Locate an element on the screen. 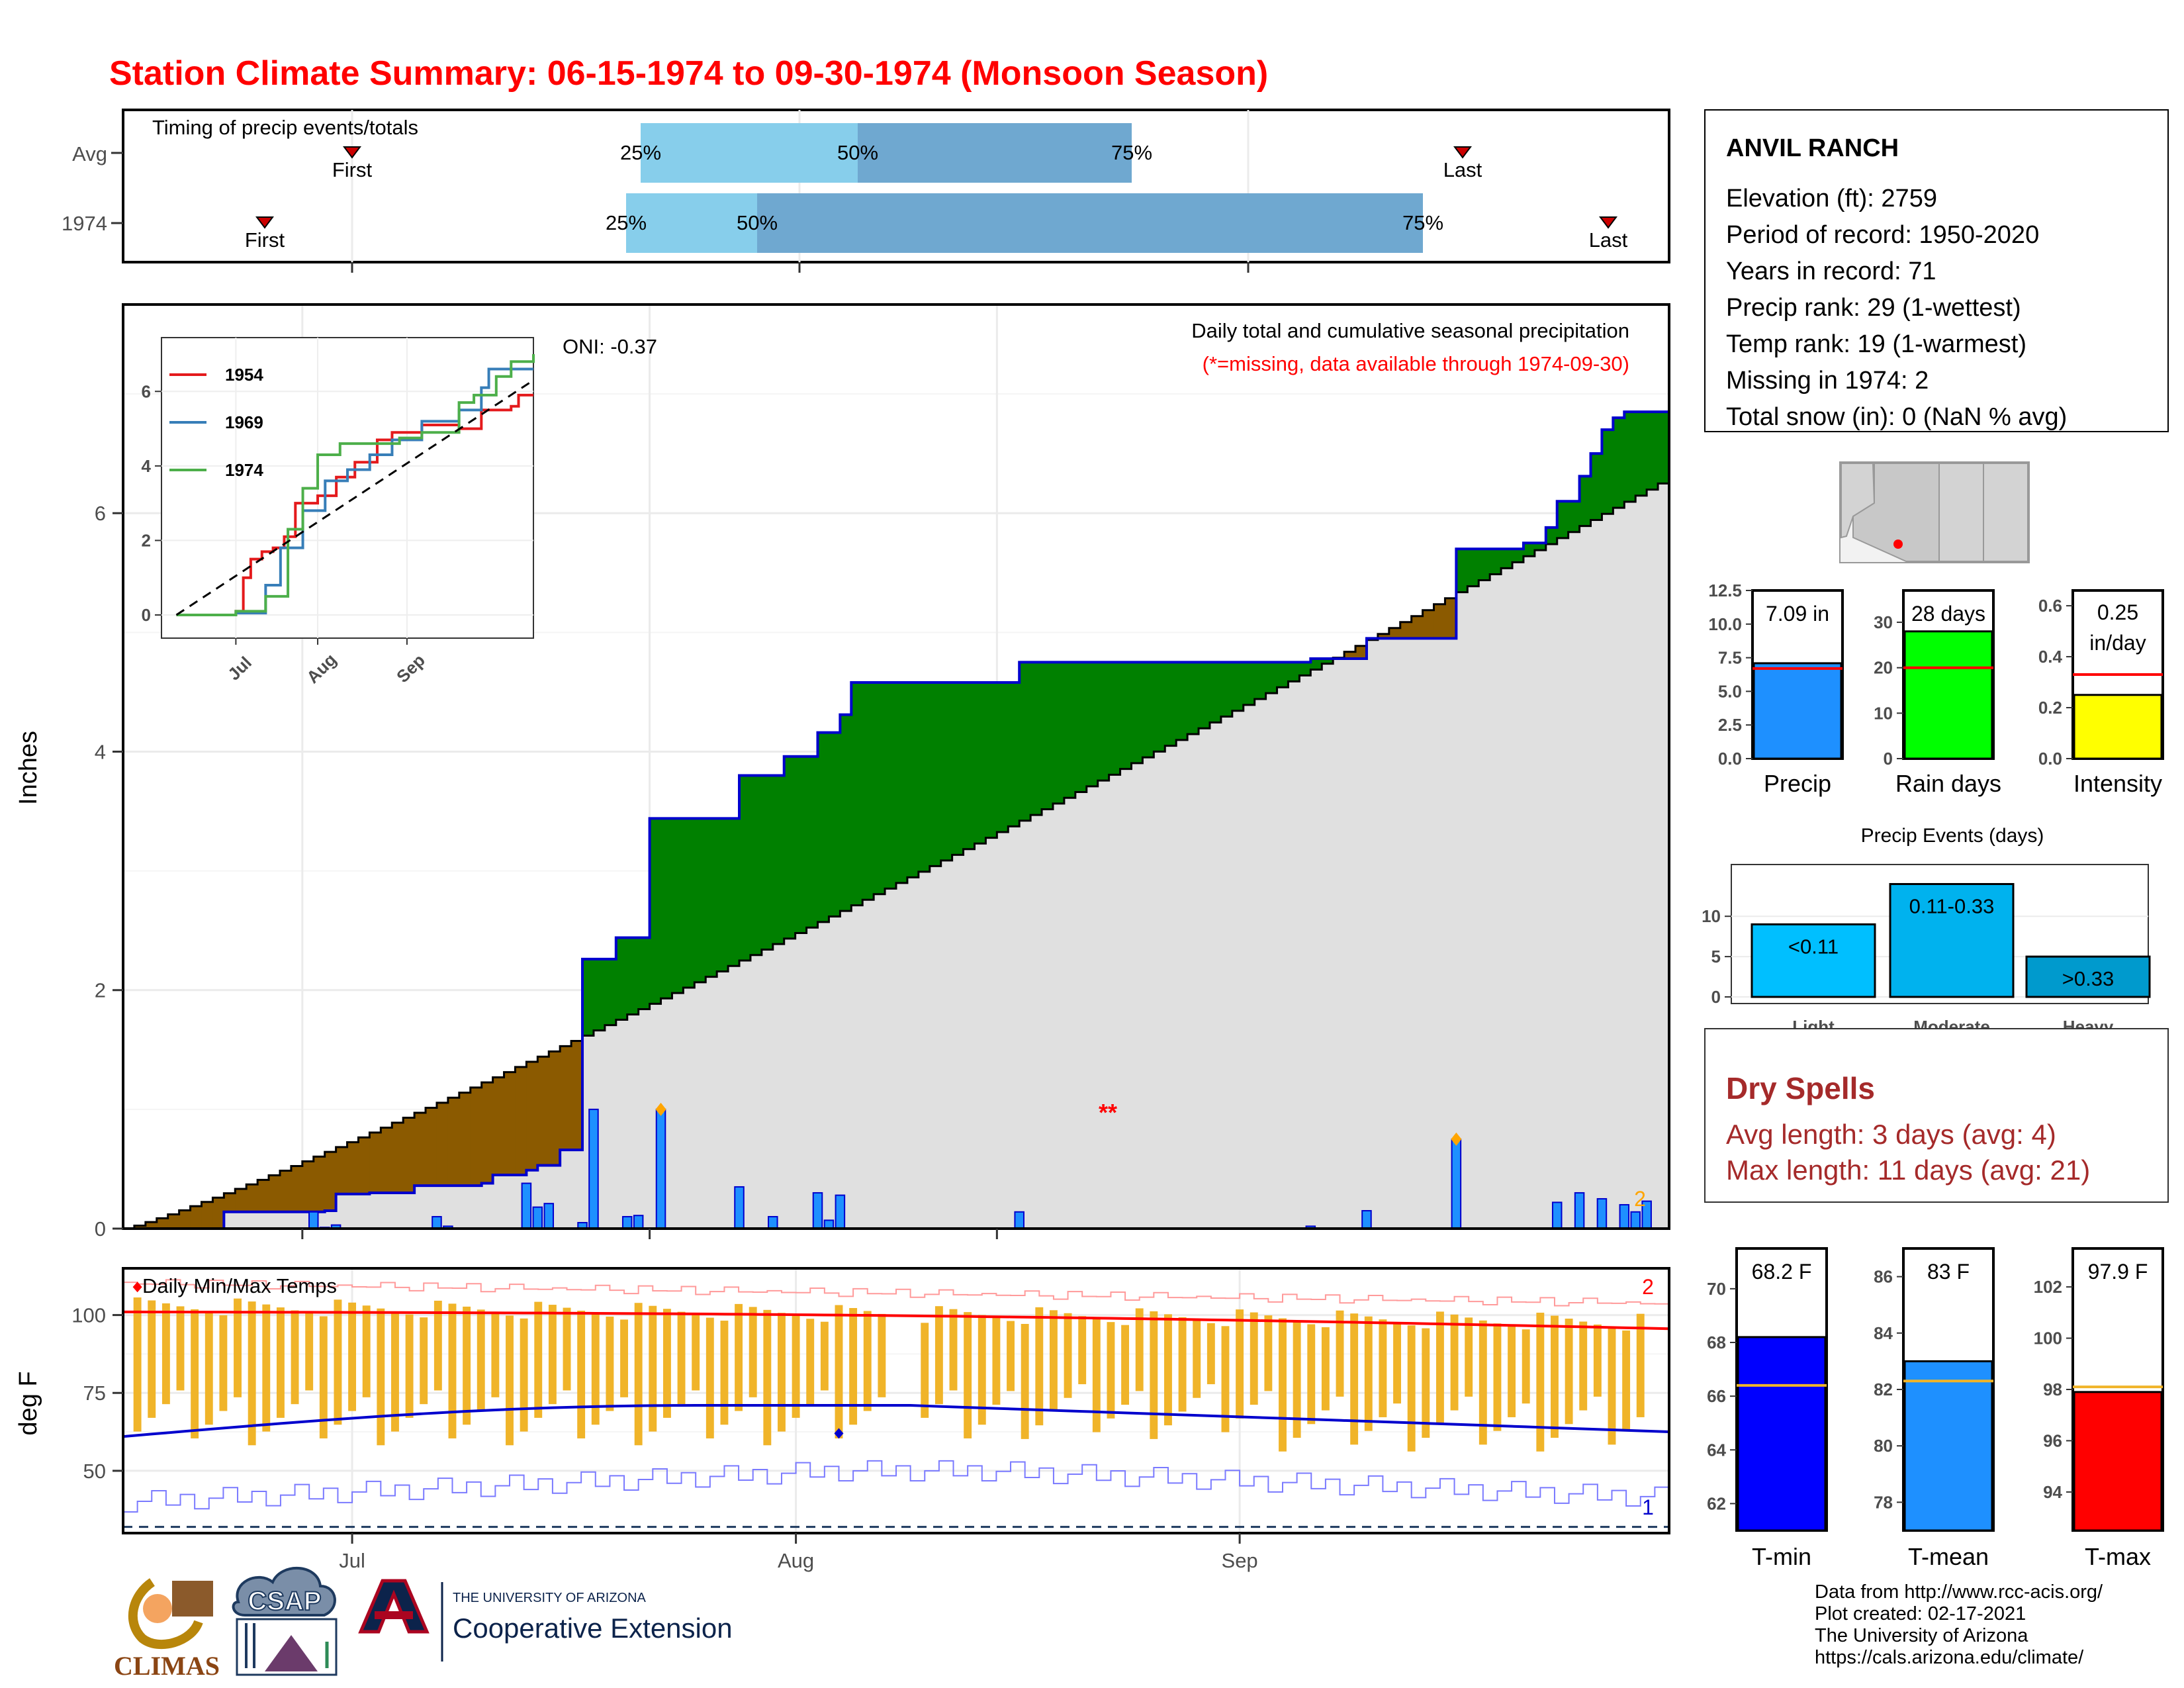 Image resolution: width=2184 pixels, height=1688 pixels. locator-map is located at coordinates (1934, 512).